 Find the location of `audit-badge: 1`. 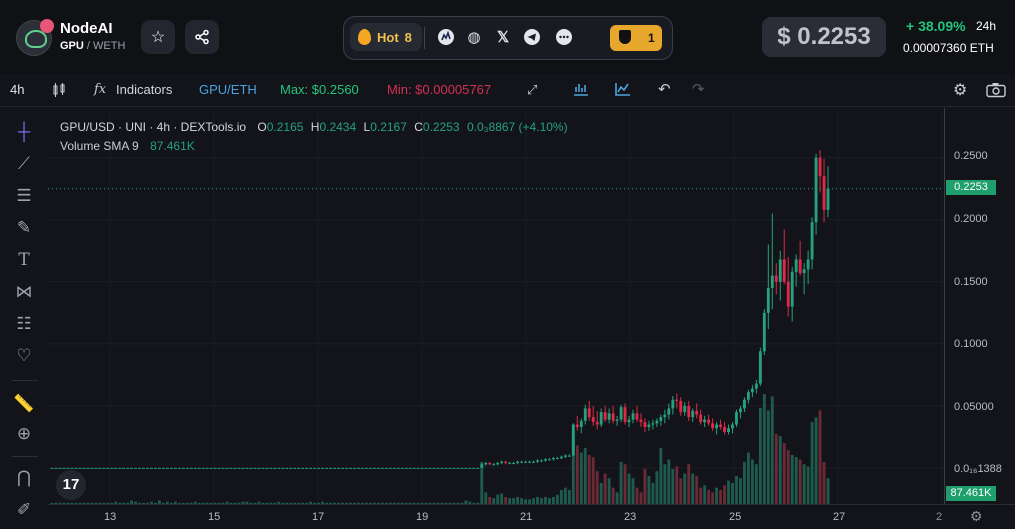

audit-badge: 1 is located at coordinates (636, 38).